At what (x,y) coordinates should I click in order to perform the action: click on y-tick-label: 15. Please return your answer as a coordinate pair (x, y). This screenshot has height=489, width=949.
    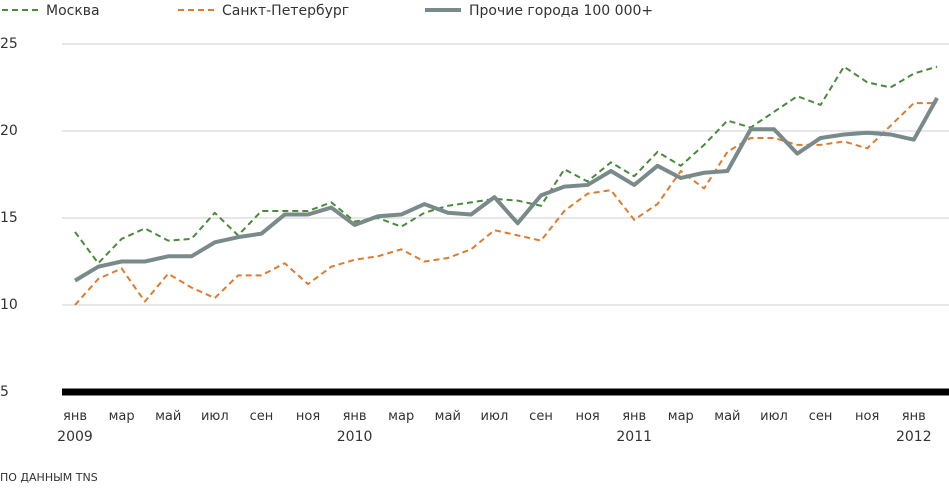
    Looking at the image, I should click on (9, 218).